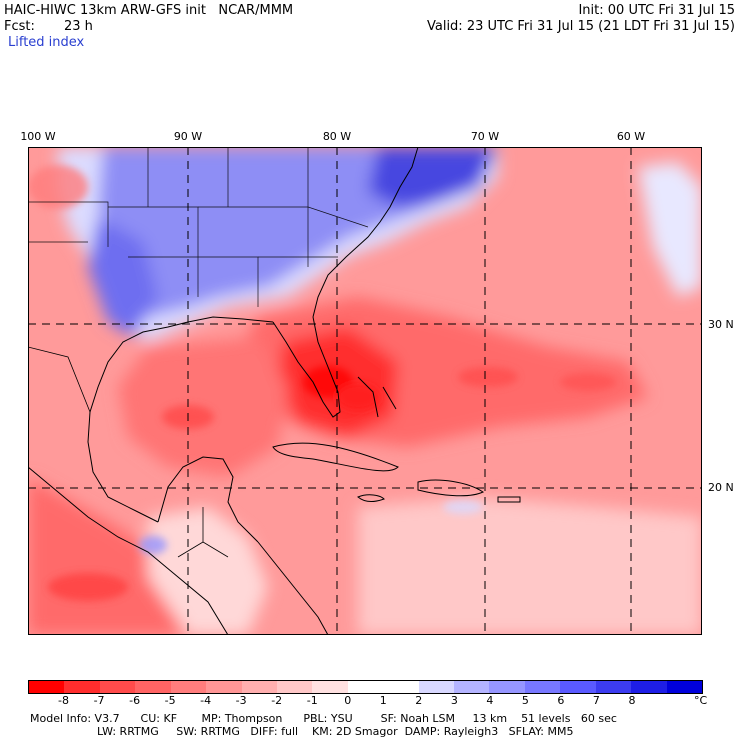 The width and height of the screenshot is (740, 740). What do you see at coordinates (632, 700) in the screenshot?
I see `colorbar-tick-label: 8` at bounding box center [632, 700].